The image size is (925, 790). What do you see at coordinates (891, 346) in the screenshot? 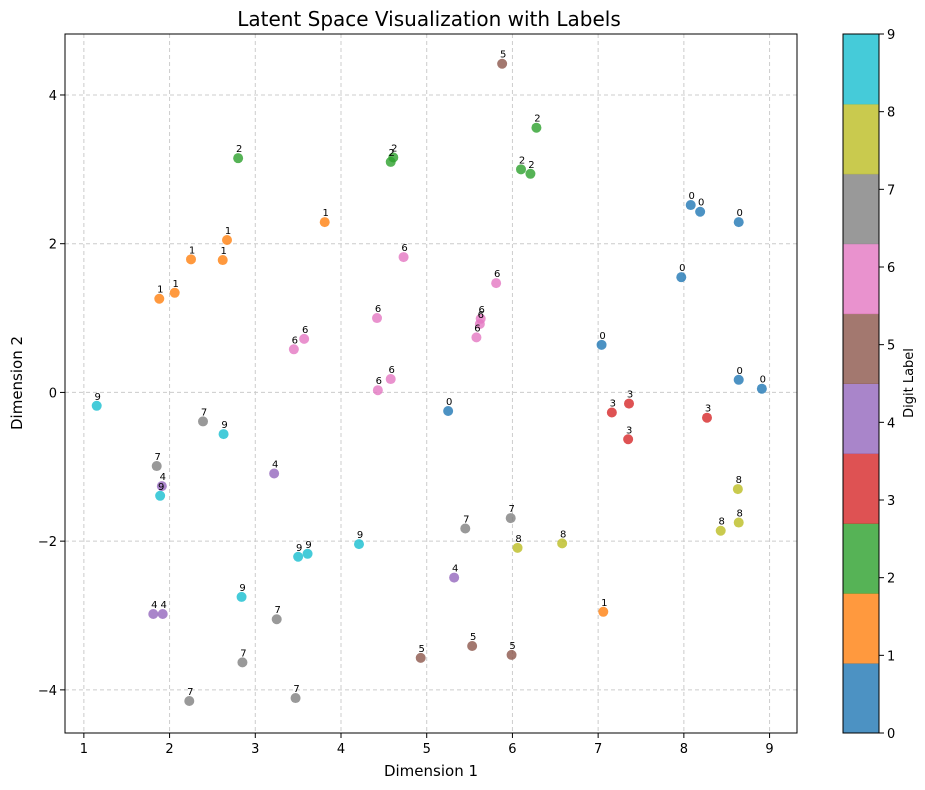
I see `colorbar-tick-label: 5` at bounding box center [891, 346].